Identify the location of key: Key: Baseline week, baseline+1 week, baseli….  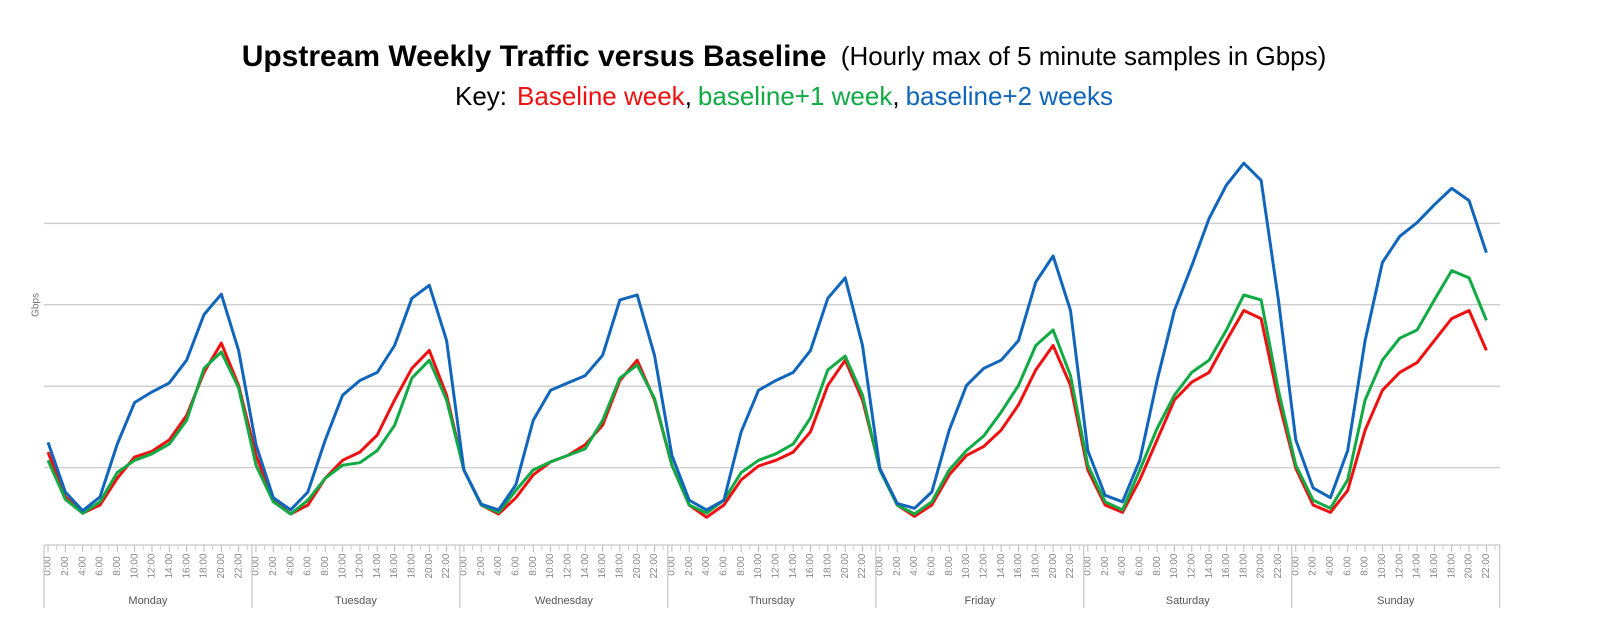
(784, 96).